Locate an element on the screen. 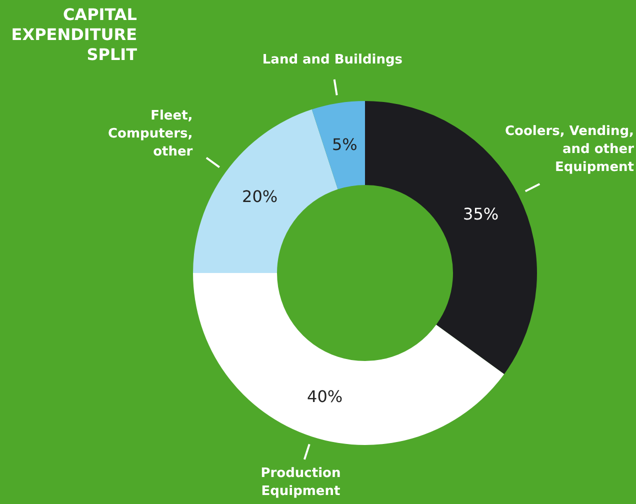 The height and width of the screenshot is (504, 636). data-label: 35% is located at coordinates (481, 214).